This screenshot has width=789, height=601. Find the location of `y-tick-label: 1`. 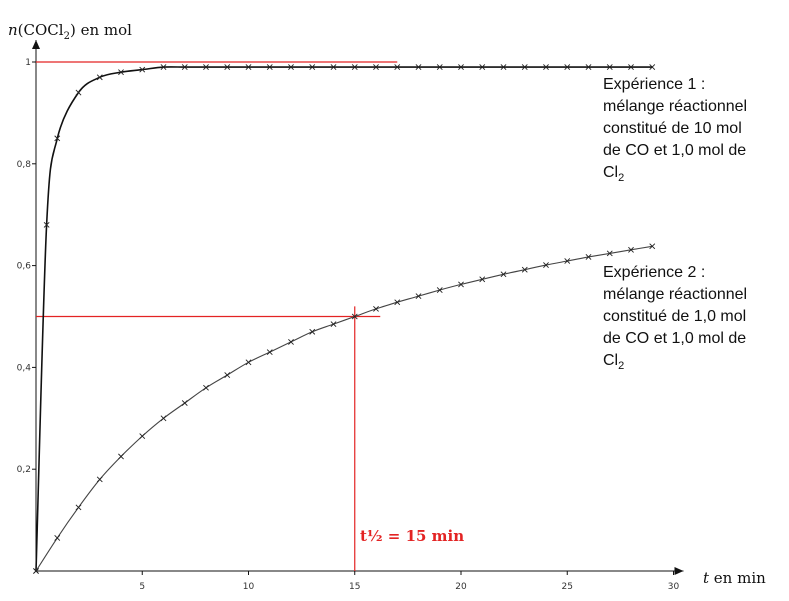

y-tick-label: 1 is located at coordinates (28, 63).